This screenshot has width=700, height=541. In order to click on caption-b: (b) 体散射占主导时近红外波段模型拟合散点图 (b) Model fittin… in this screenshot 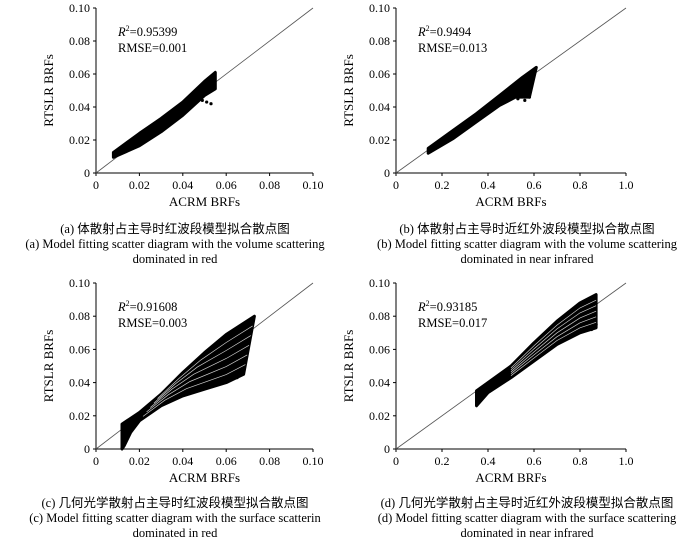, I will do `click(527, 244)`.